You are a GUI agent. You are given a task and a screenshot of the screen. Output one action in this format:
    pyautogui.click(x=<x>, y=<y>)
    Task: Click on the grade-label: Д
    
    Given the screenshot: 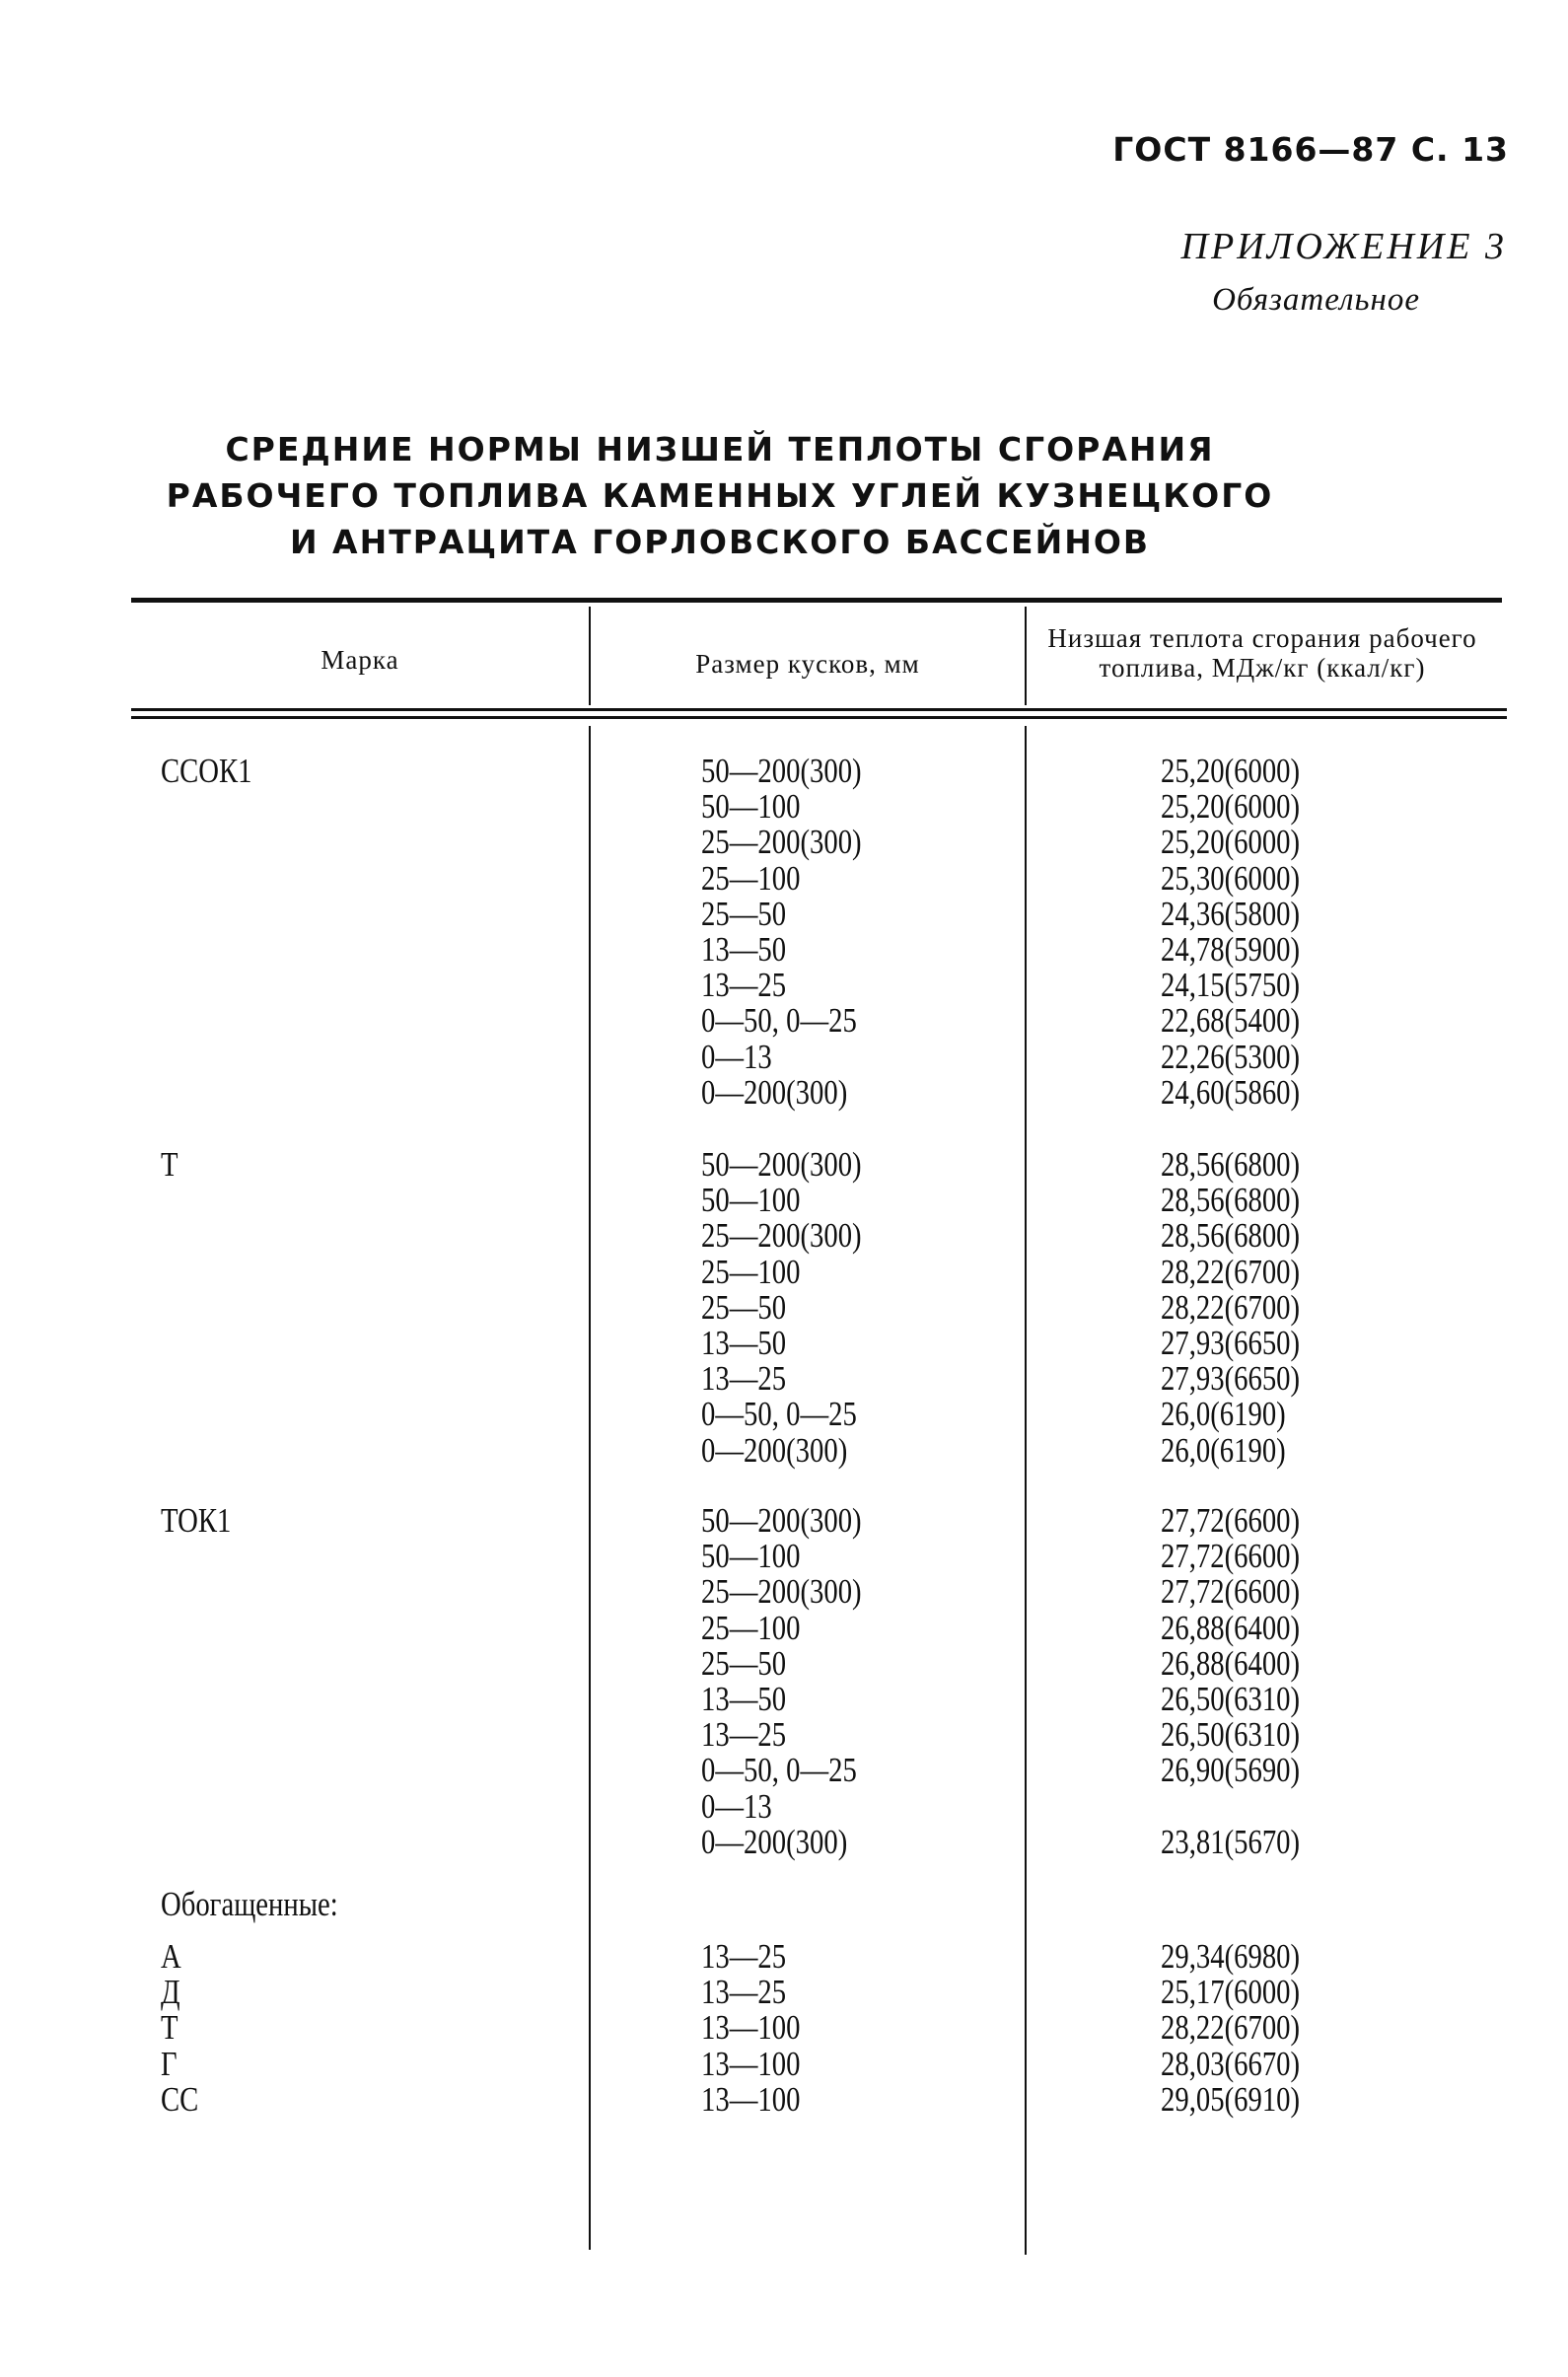 What is the action you would take?
    pyautogui.click(x=170, y=1993)
    